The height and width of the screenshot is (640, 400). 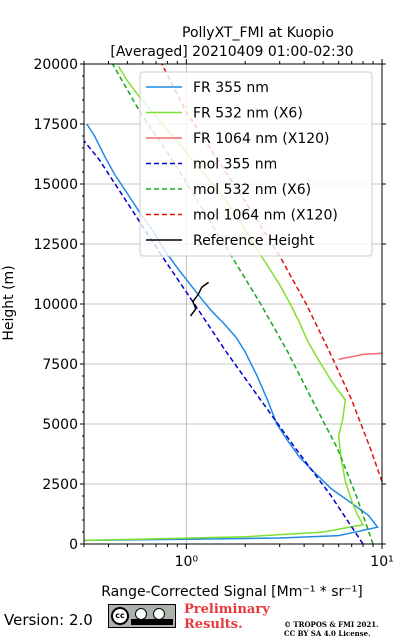 I want to click on series-line-fr1064, so click(x=360, y=356).